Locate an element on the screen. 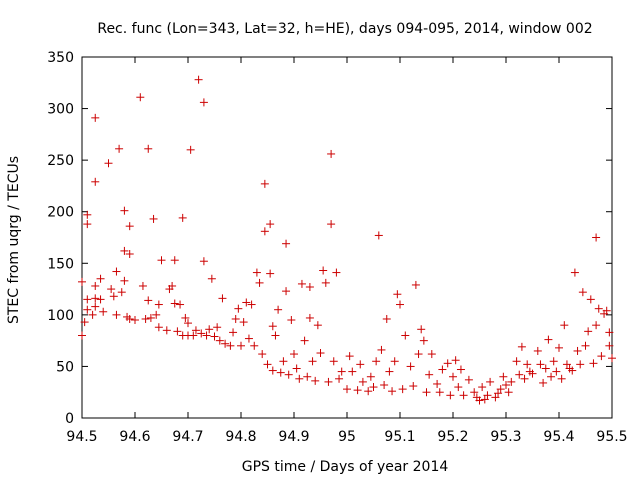 Image resolution: width=640 pixels, height=480 pixels. x-tick-label: 95 is located at coordinates (347, 437).